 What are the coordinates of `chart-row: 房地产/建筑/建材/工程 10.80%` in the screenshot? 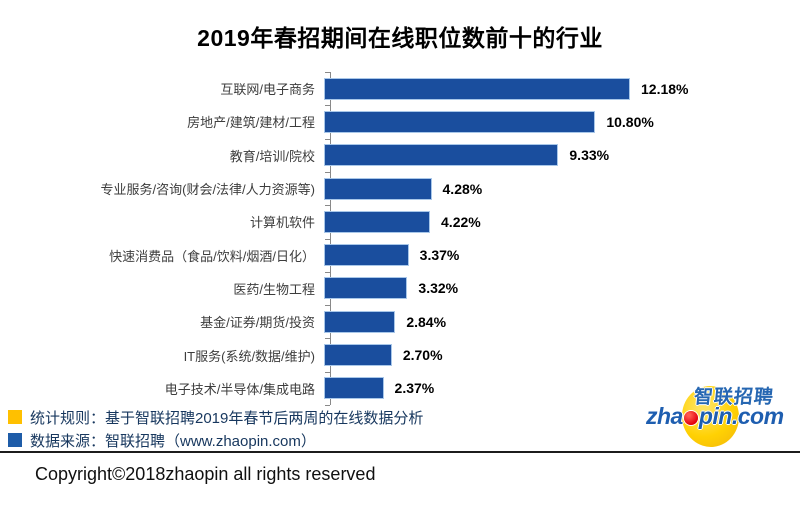 It's located at (400, 121).